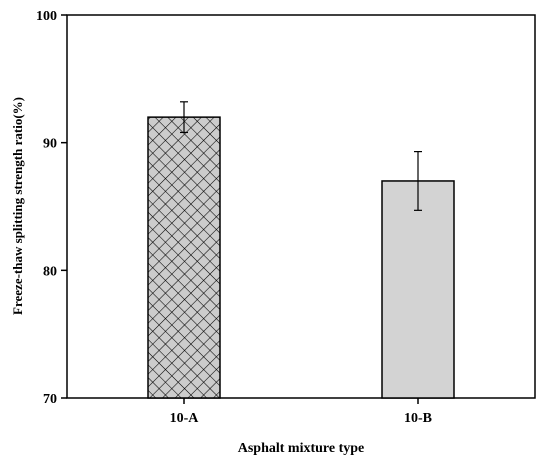  Describe the element at coordinates (50, 144) in the screenshot. I see `y-tick-label: 90` at that location.